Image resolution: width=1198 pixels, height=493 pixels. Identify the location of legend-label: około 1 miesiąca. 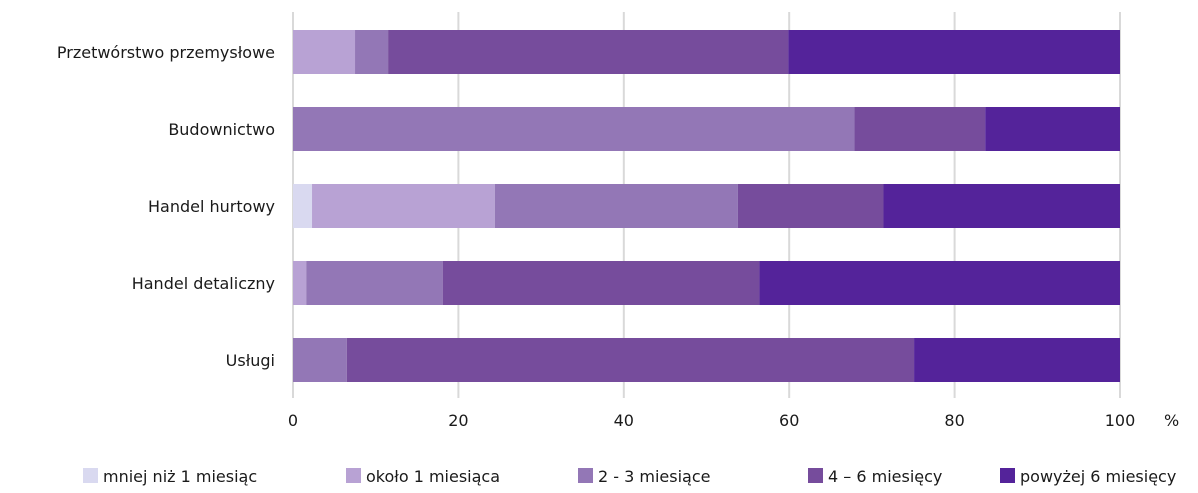
(433, 476).